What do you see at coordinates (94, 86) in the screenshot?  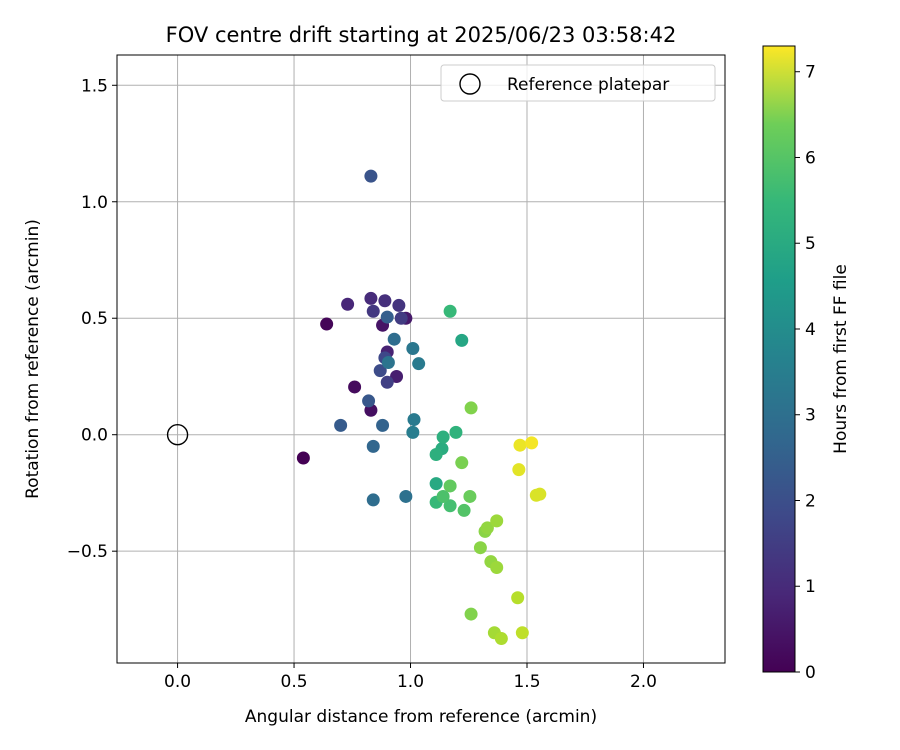 I see `y-tick-label: 1.5` at bounding box center [94, 86].